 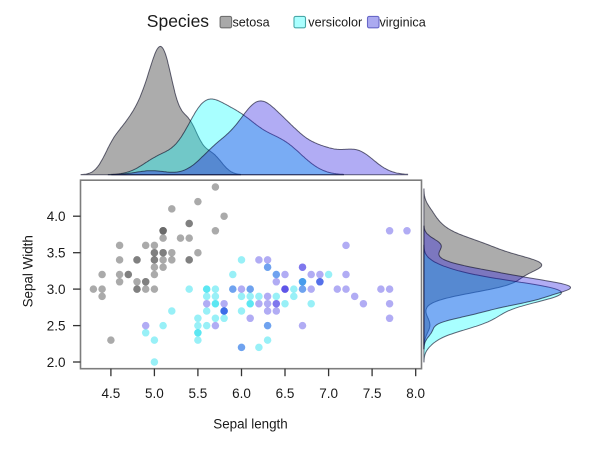 I want to click on svg-text: versicolor, so click(x=335, y=23).